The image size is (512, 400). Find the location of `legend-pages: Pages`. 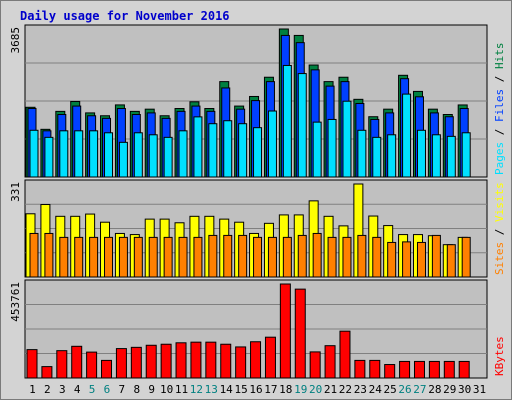

legend-pages: Pages is located at coordinates (499, 158).